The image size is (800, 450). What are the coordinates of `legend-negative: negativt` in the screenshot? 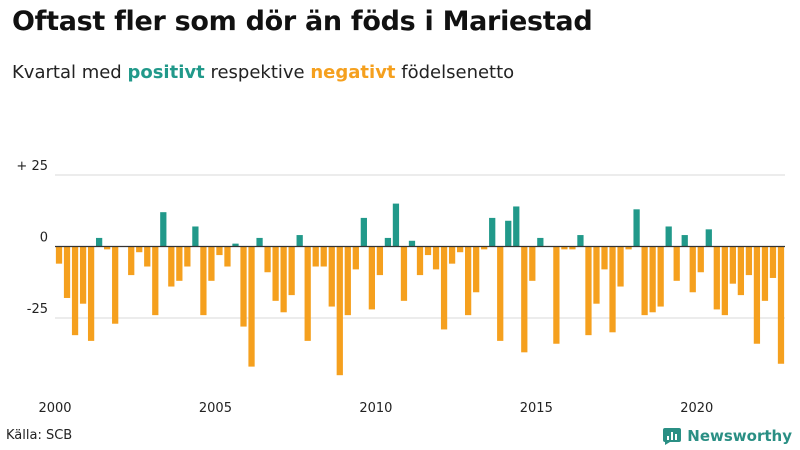 It's located at (353, 72).